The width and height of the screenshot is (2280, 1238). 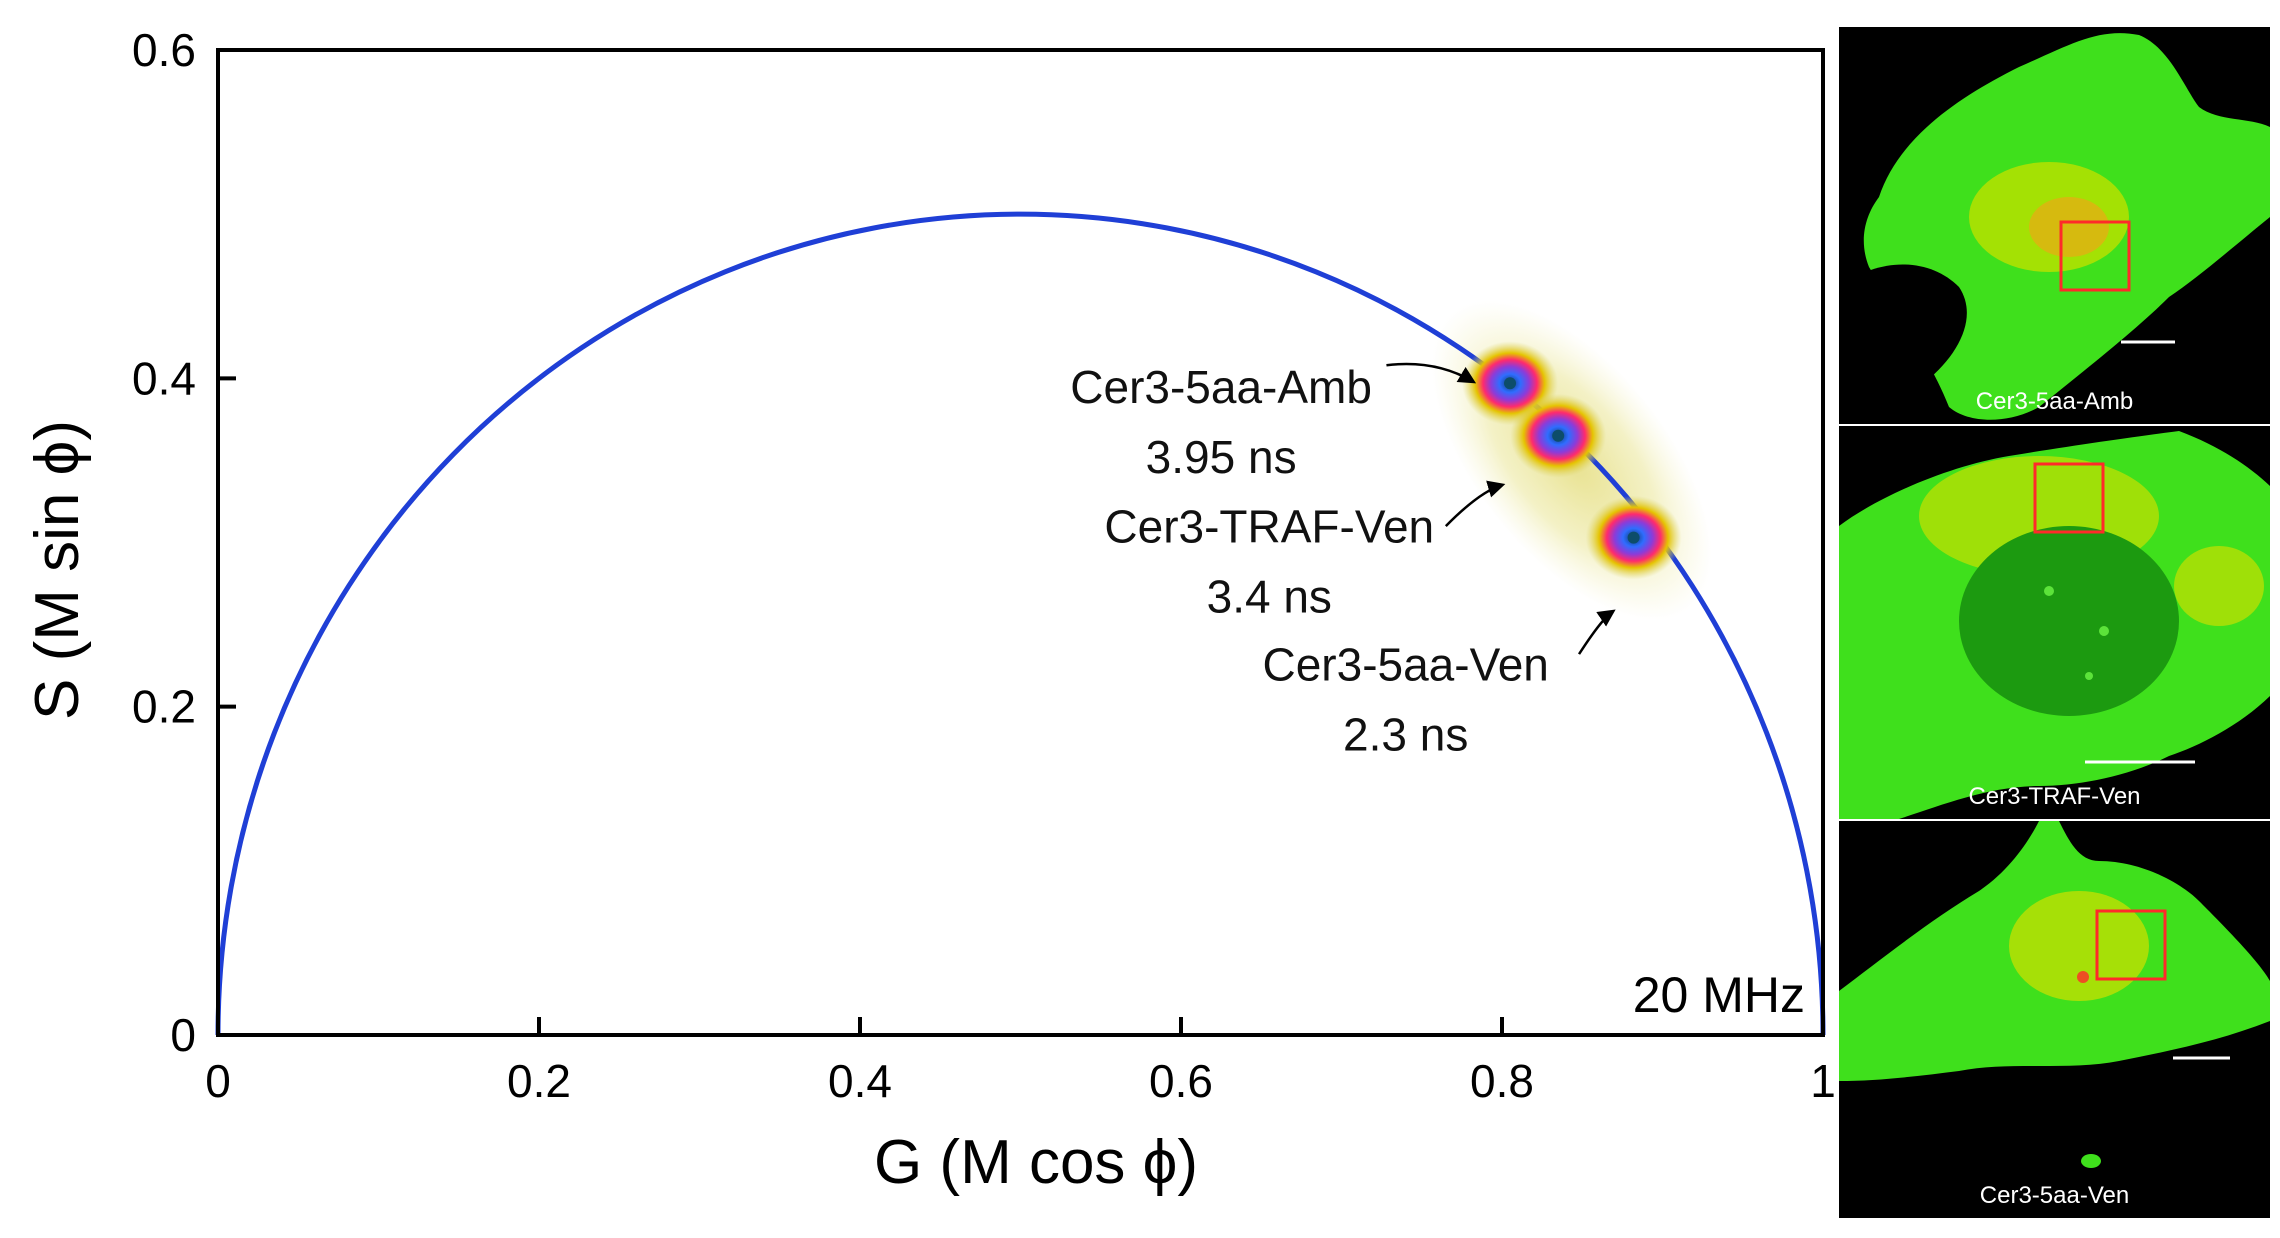 I want to click on annotation-name: Cer3-5aa-Amb, so click(x=1221, y=387).